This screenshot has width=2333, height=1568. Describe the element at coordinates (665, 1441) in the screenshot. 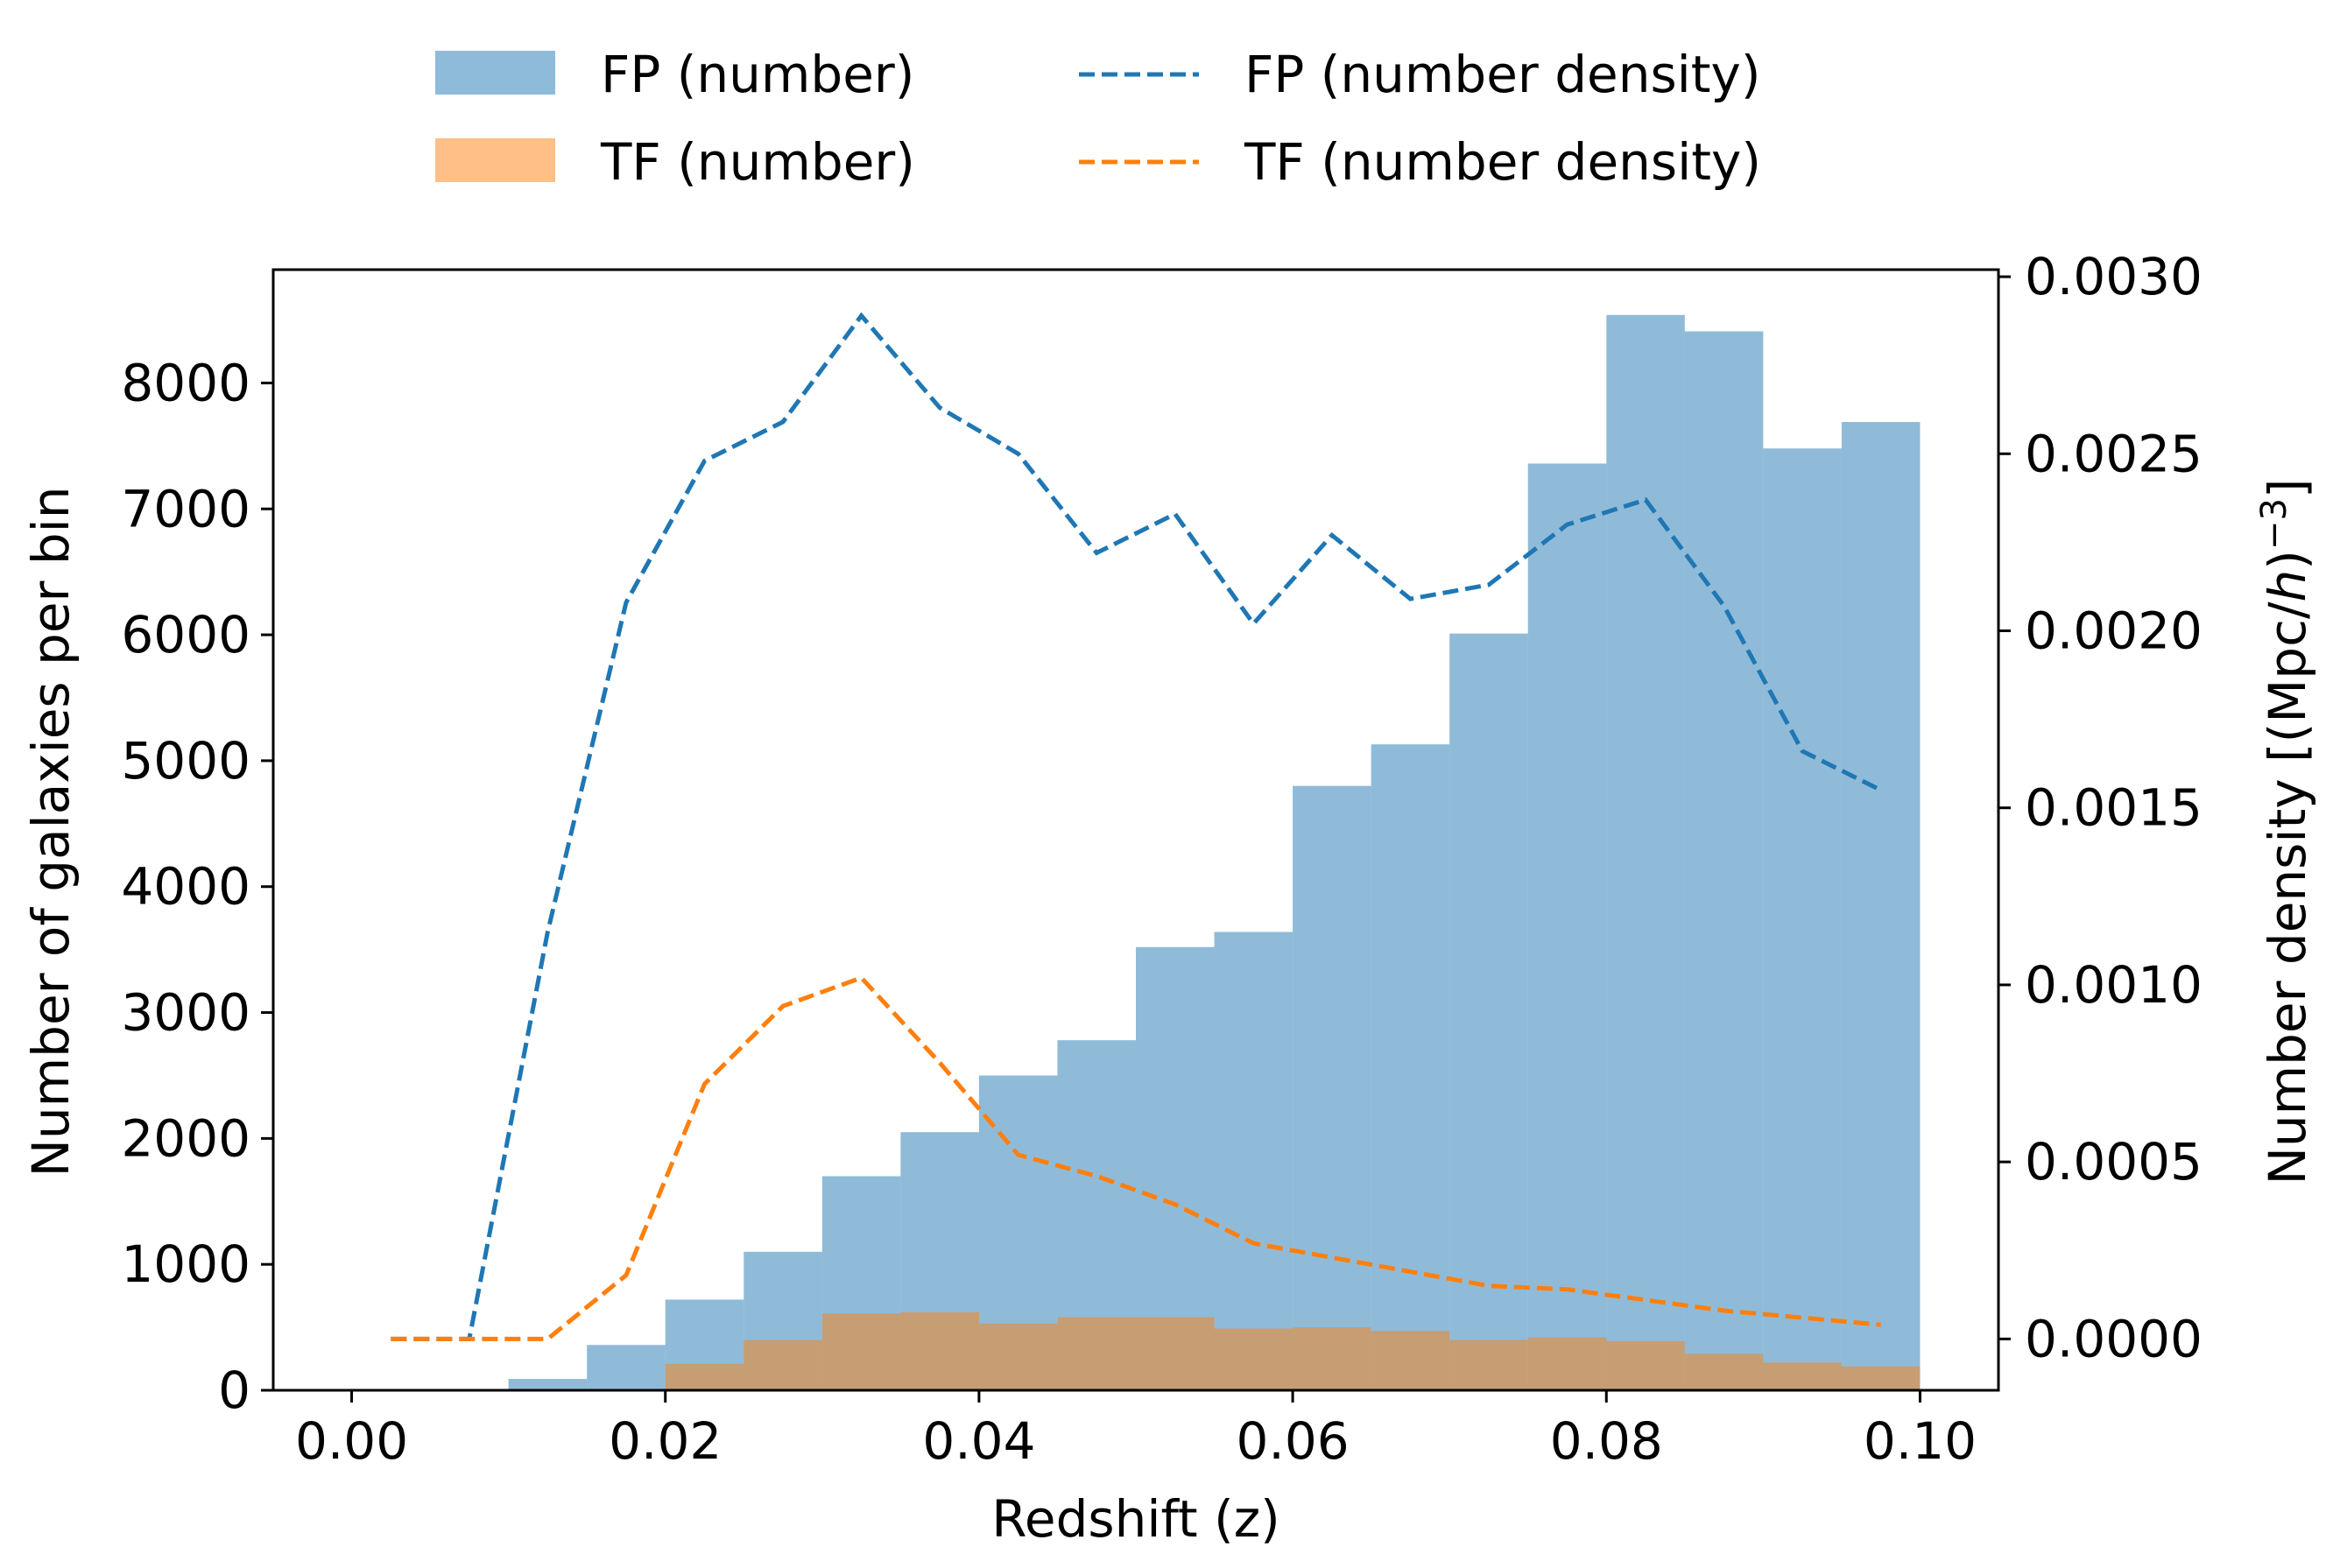

I see `x-tick-label: 0.02` at that location.